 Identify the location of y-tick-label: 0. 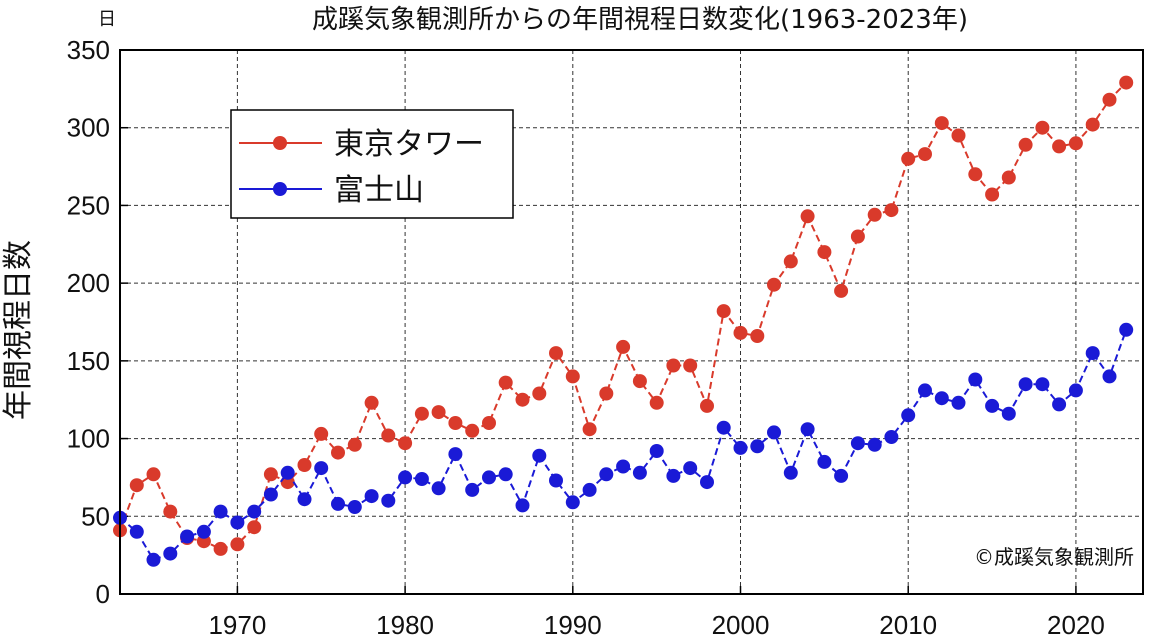
(103, 594).